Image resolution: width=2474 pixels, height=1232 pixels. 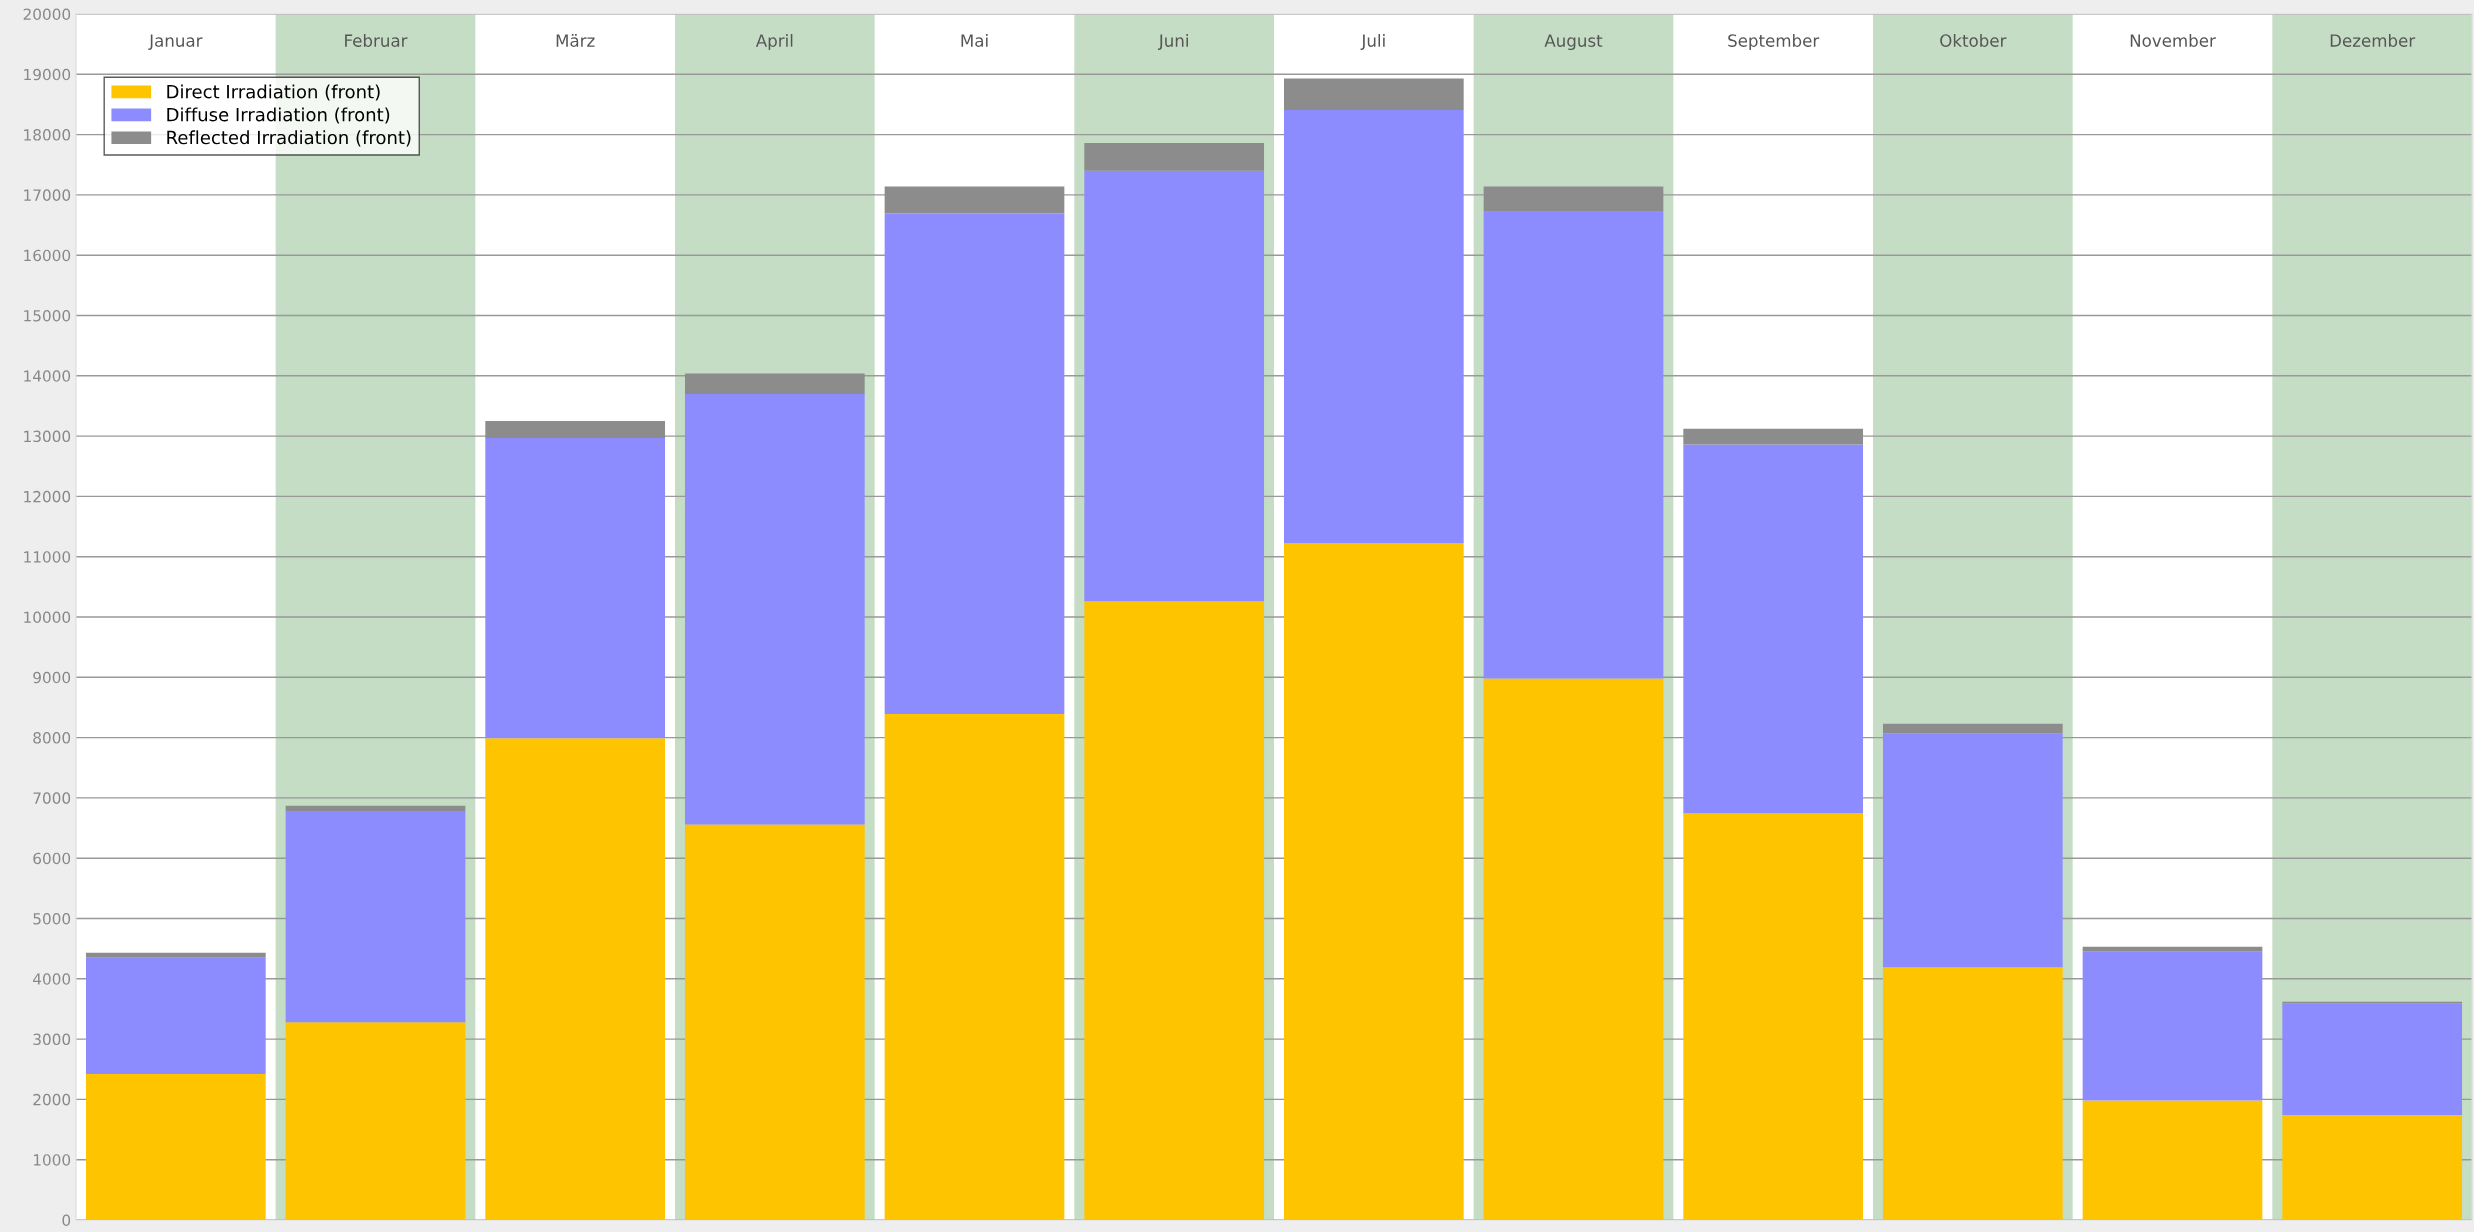 I want to click on legend-label: Direct Irradiation (front), so click(x=273, y=92).